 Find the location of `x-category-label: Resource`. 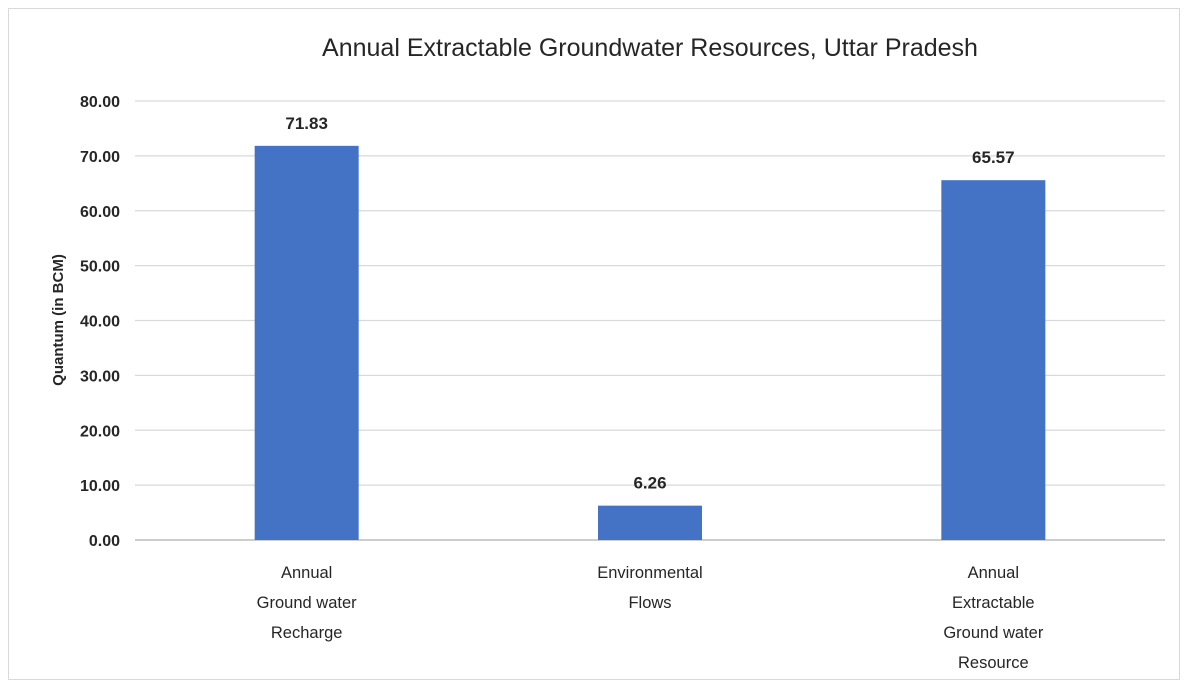

x-category-label: Resource is located at coordinates (993, 663).